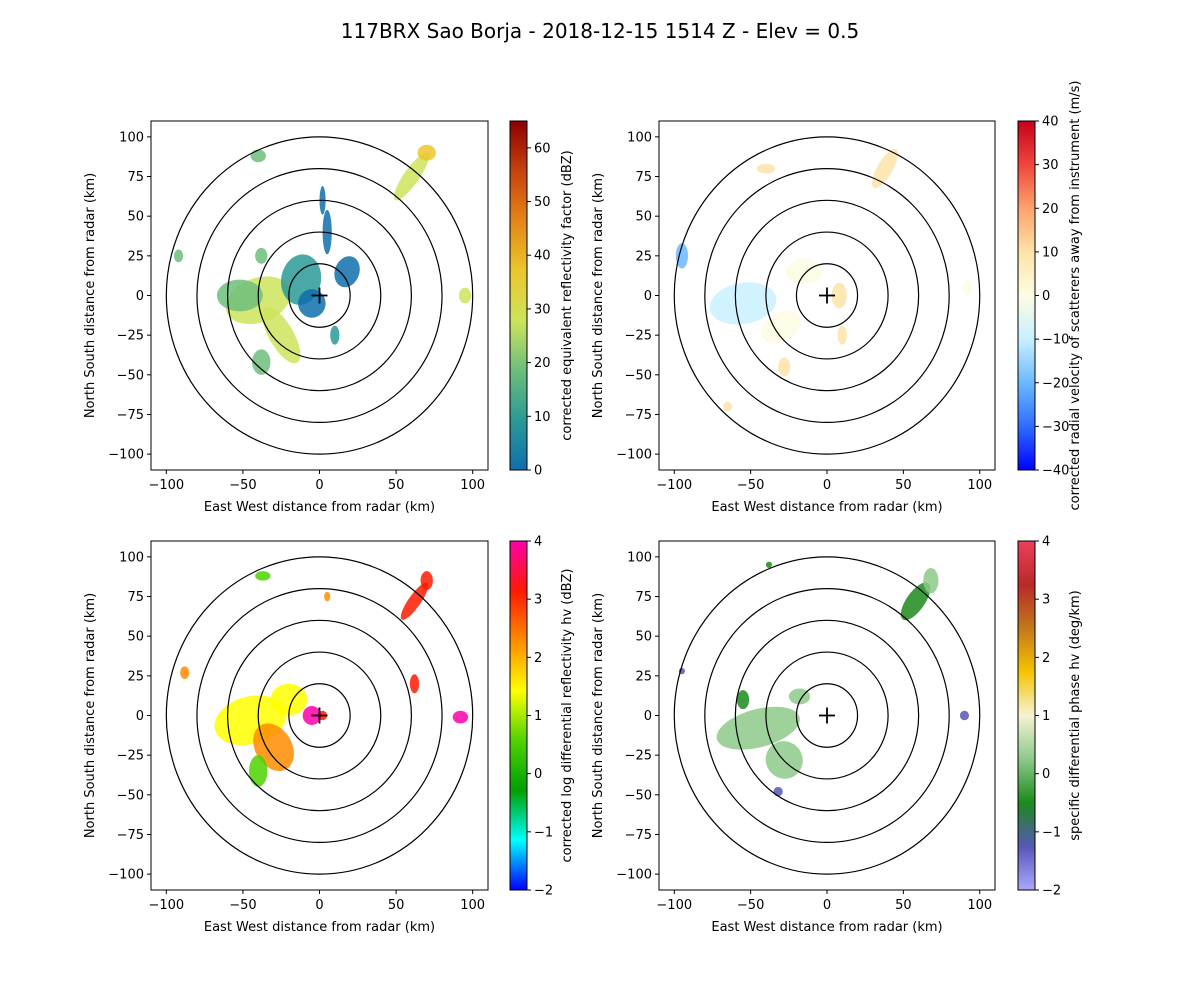 The image size is (1200, 1000). I want to click on colorbar-tick-label: 30, so click(542, 309).